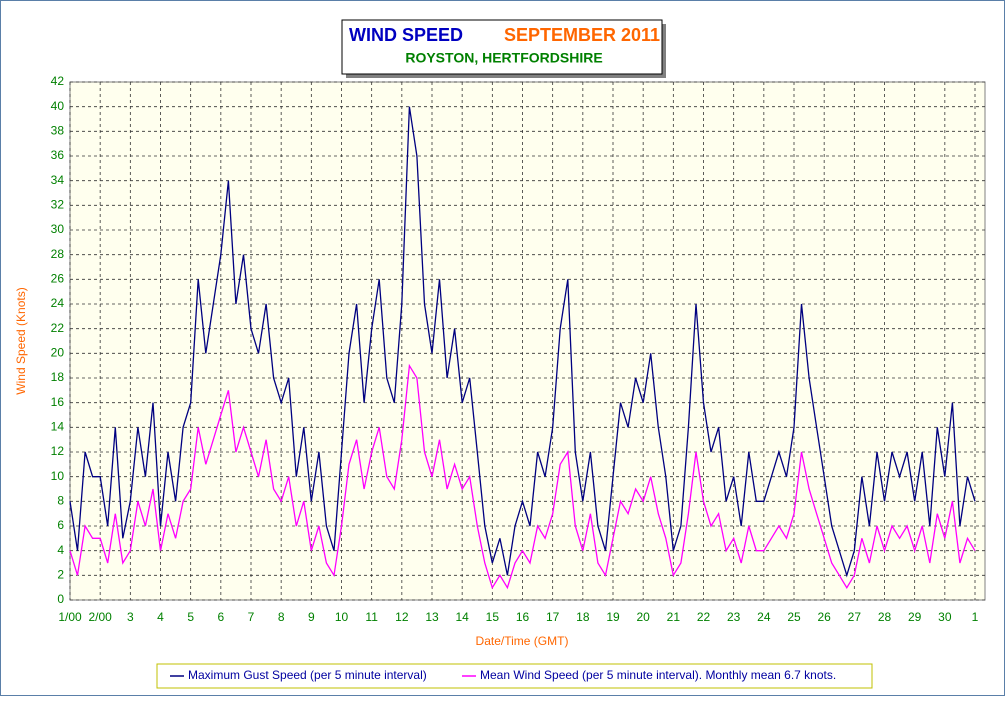 Image resolution: width=1005 pixels, height=701 pixels. Describe the element at coordinates (58, 427) in the screenshot. I see `y-tick-label: 14` at that location.